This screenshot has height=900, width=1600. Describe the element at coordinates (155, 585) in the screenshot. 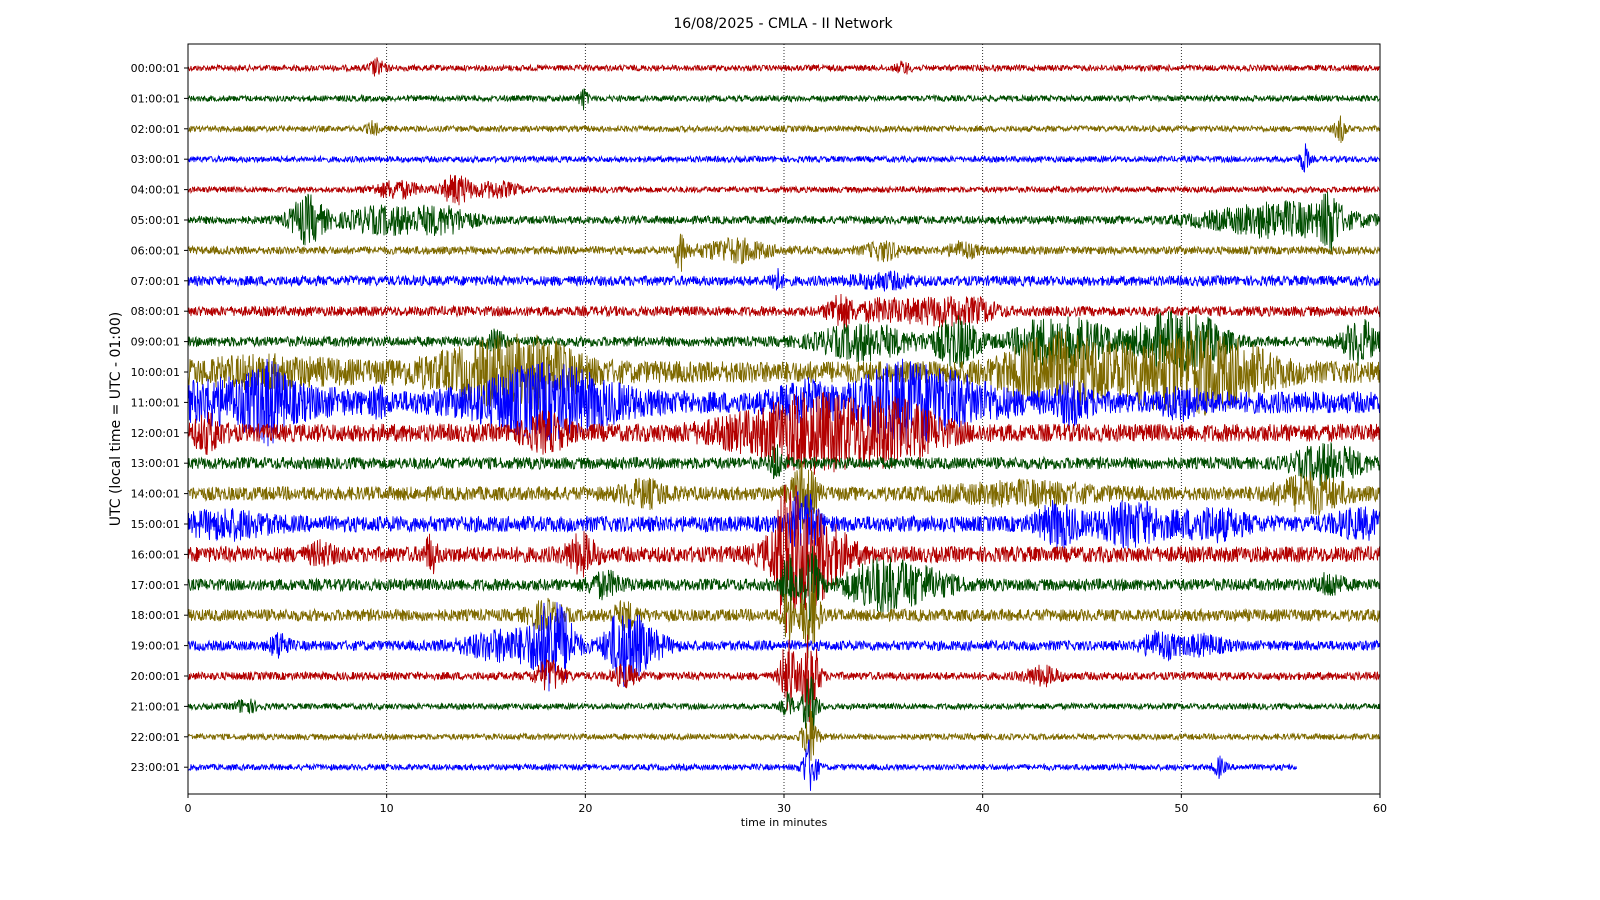

I see `y-tick-label: 17:00:01` at that location.